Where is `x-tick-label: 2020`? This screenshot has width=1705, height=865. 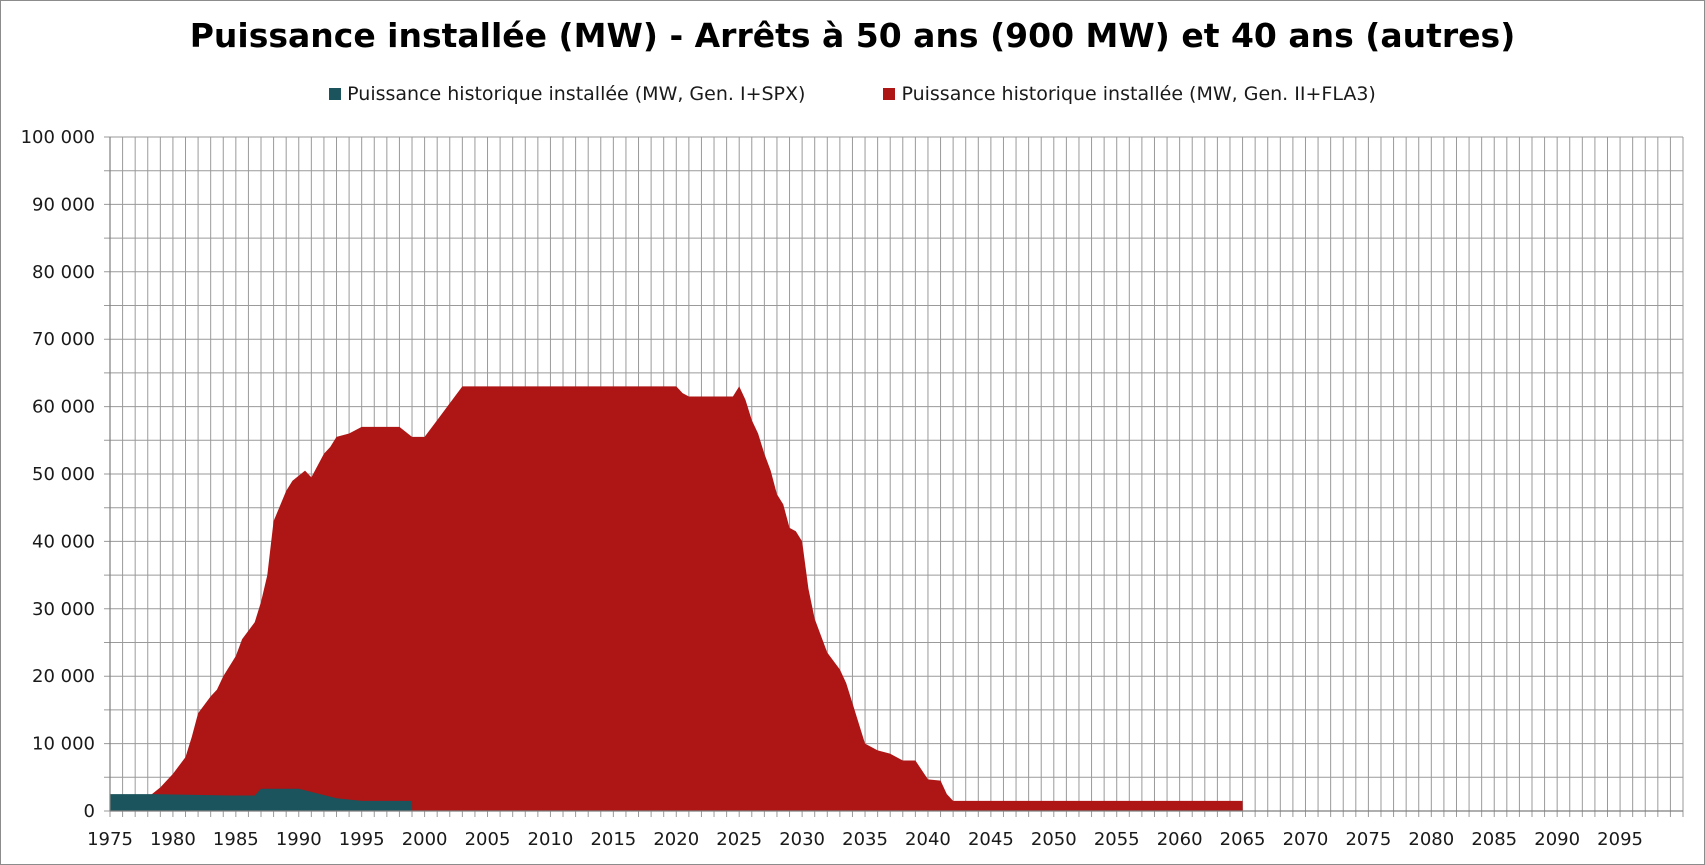 x-tick-label: 2020 is located at coordinates (676, 839).